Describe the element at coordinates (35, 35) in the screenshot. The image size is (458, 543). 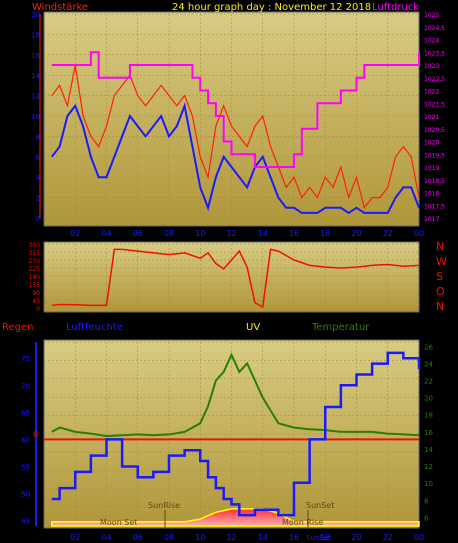
I see `top-y-left-tick: 18` at that location.